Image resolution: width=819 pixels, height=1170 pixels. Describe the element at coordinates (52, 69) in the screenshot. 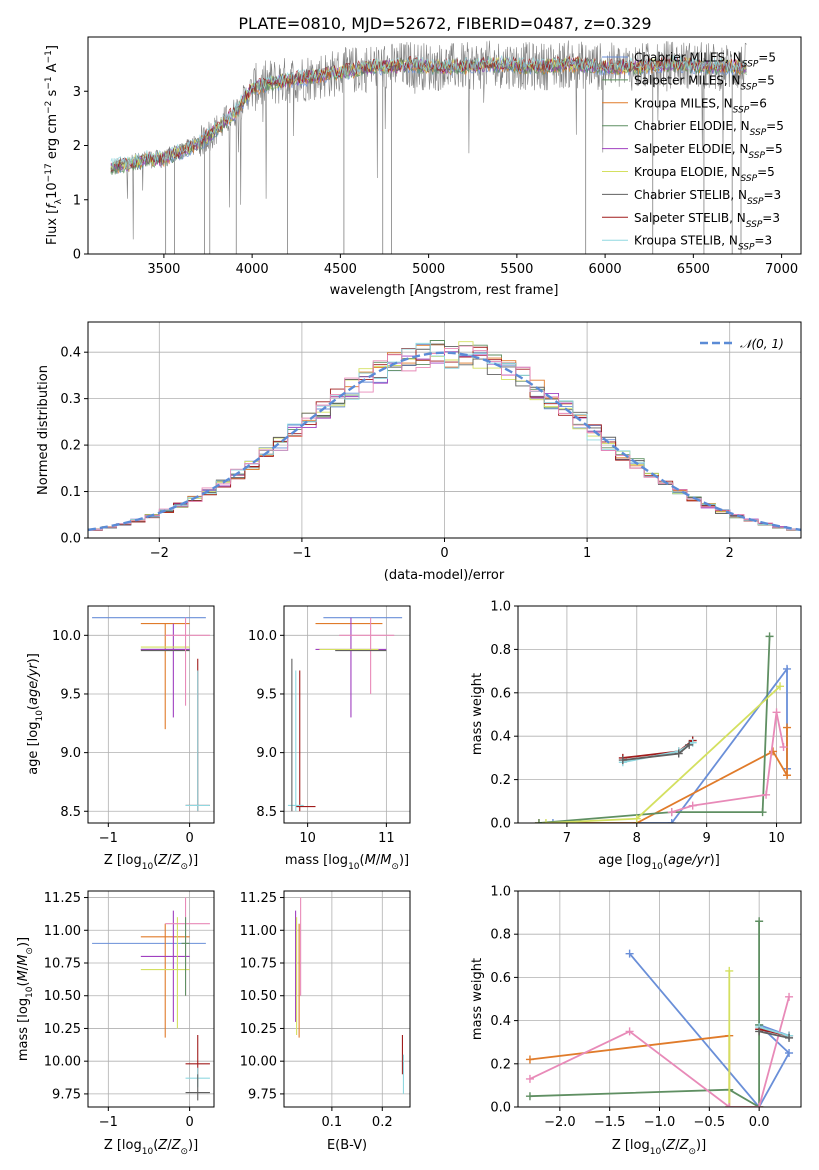

I see `label-part: A` at that location.